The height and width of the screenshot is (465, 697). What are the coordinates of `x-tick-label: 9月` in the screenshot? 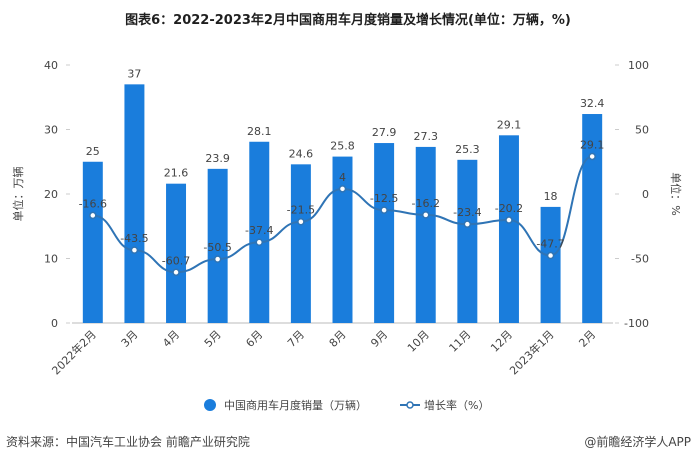 It's located at (379, 339).